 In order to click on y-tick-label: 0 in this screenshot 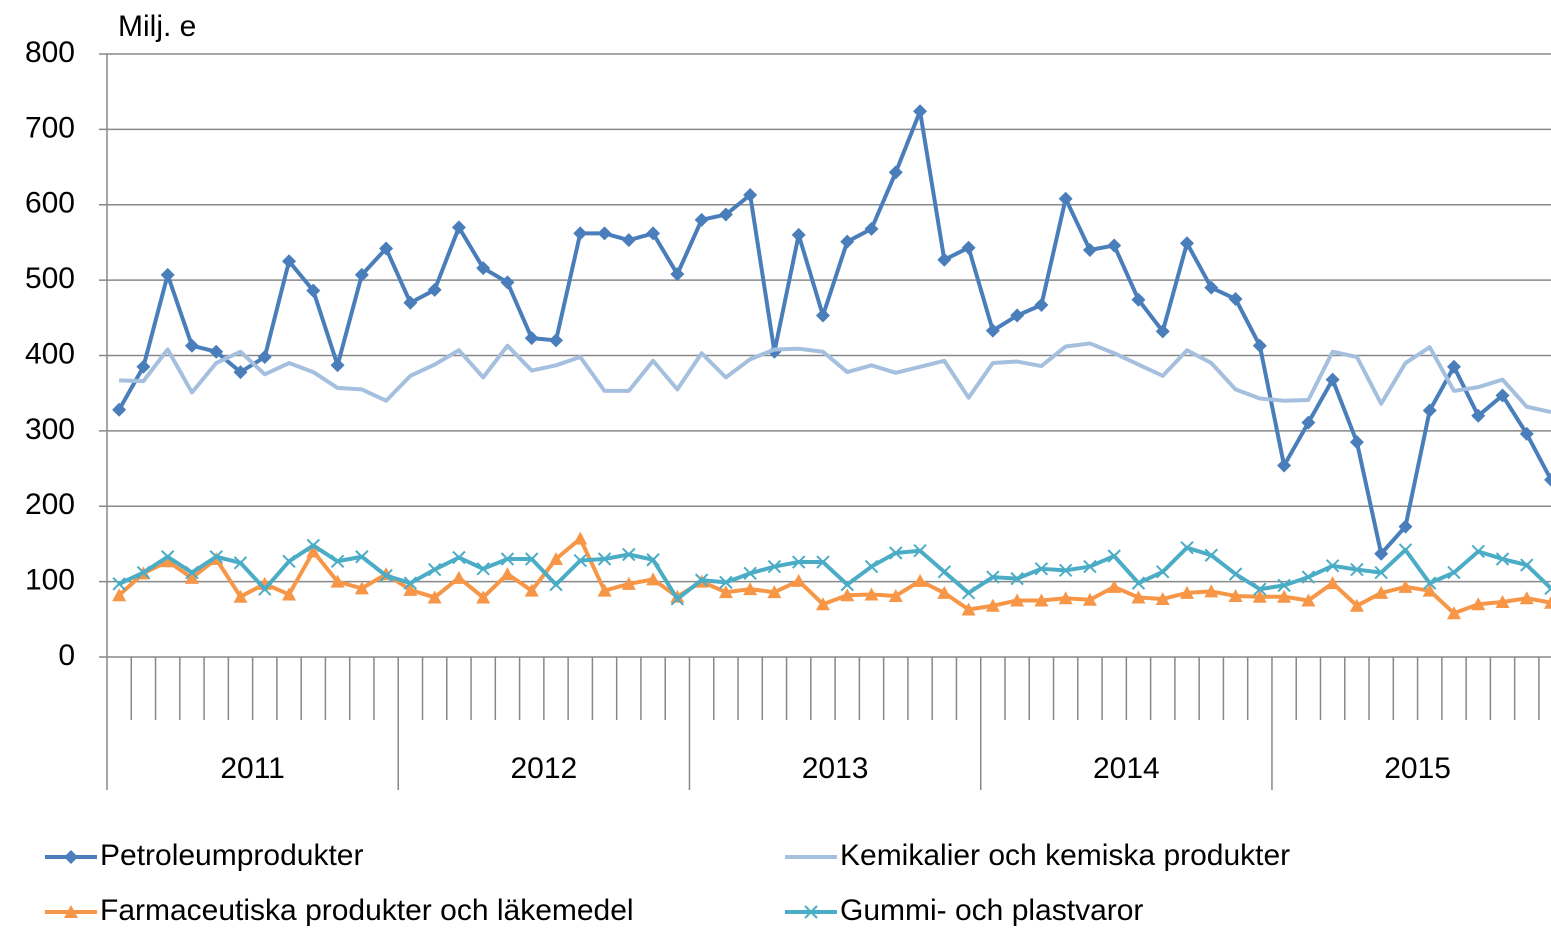, I will do `click(66, 655)`.